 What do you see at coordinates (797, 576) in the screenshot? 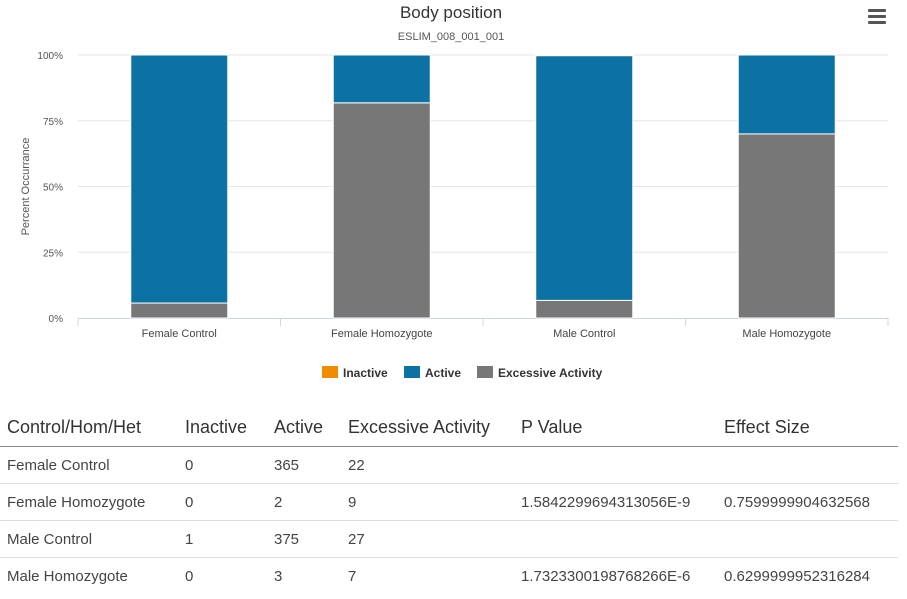
I see `cell-effect-size: 0.6299999952316284` at bounding box center [797, 576].